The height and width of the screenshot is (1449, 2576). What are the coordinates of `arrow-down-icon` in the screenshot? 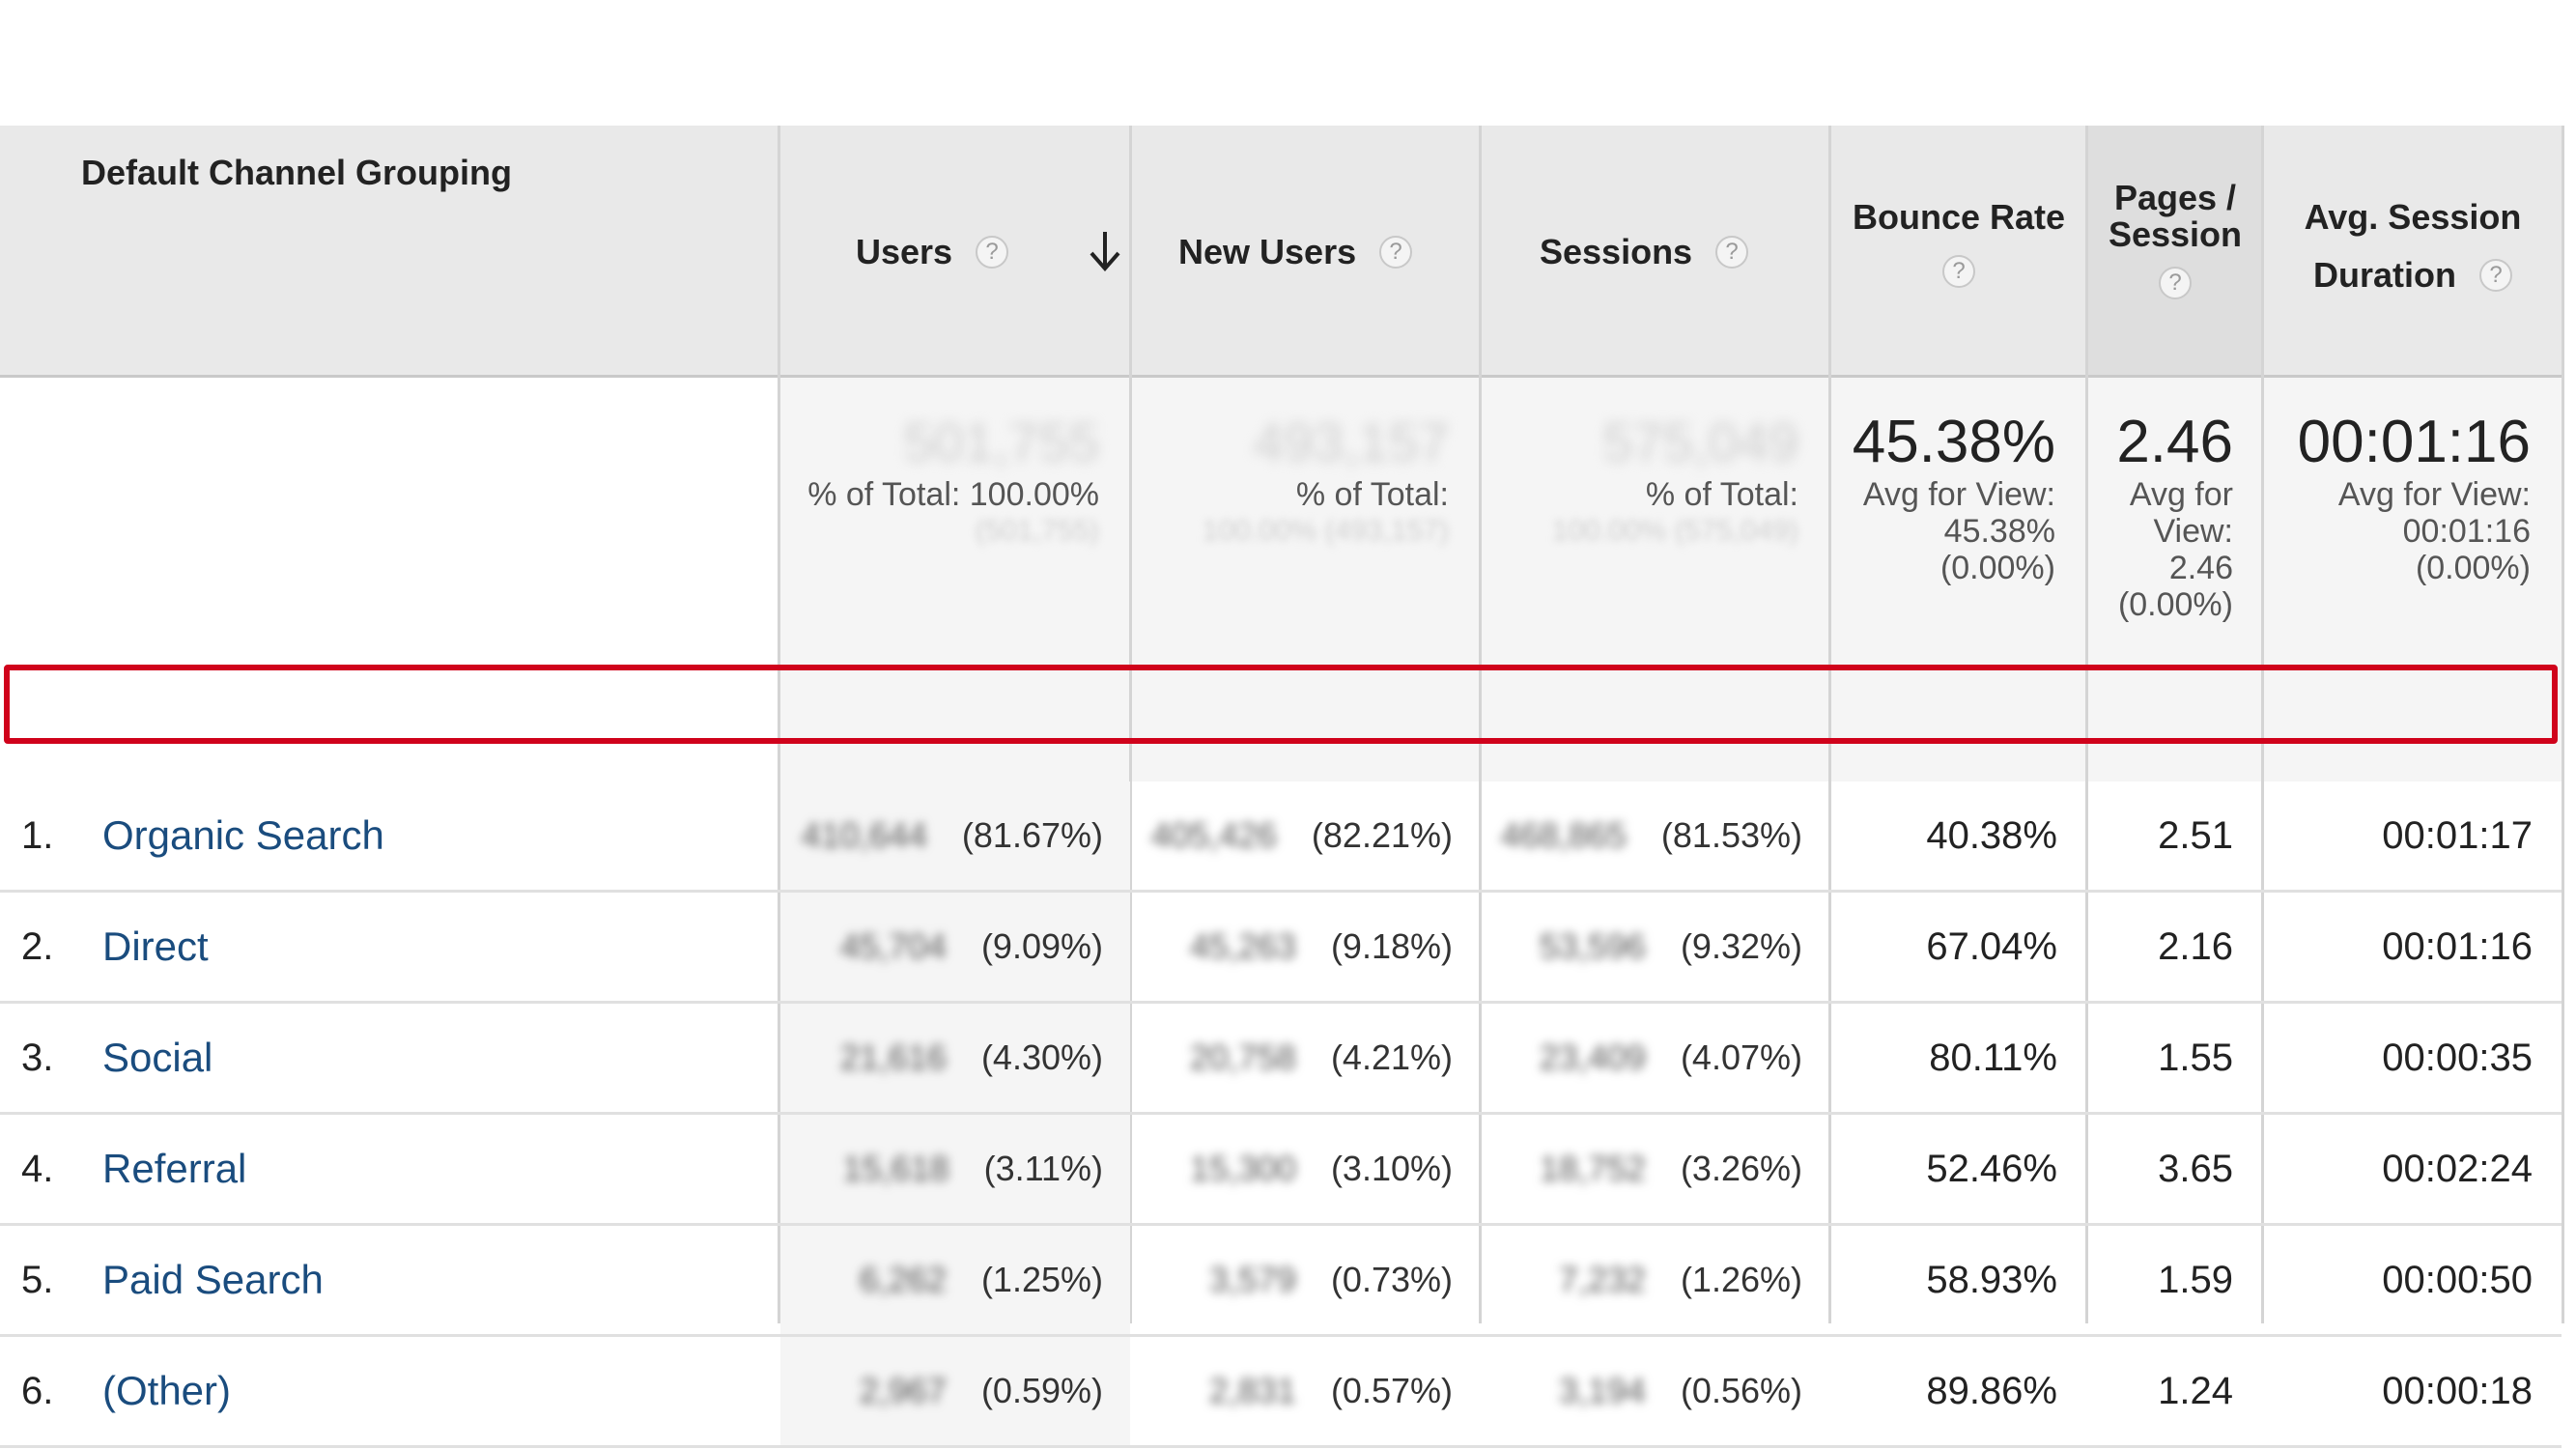 It's located at (1105, 251).